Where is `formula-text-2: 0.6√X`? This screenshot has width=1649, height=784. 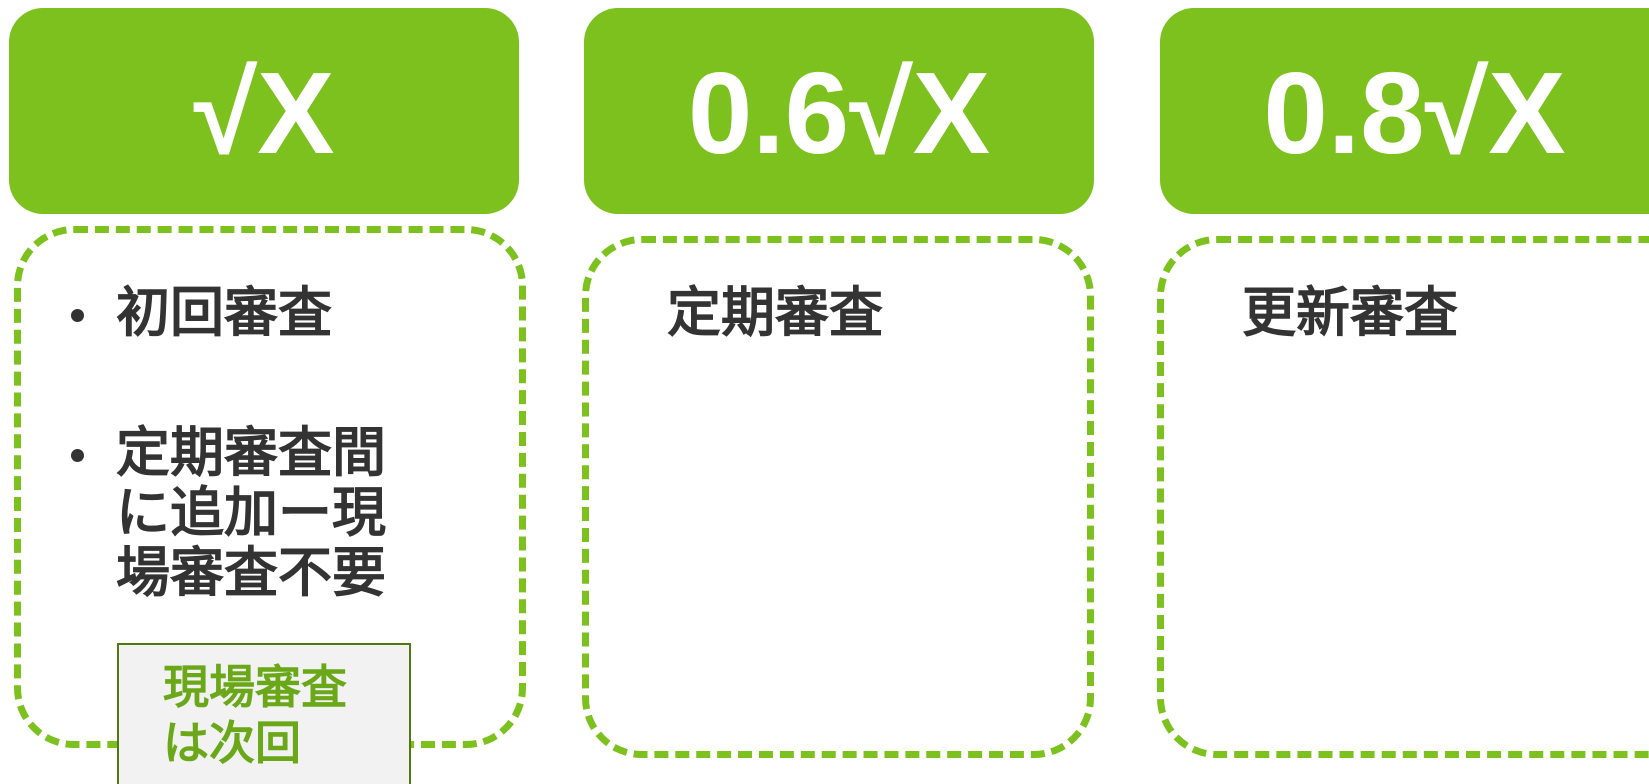
formula-text-2: 0.6√X is located at coordinates (839, 113).